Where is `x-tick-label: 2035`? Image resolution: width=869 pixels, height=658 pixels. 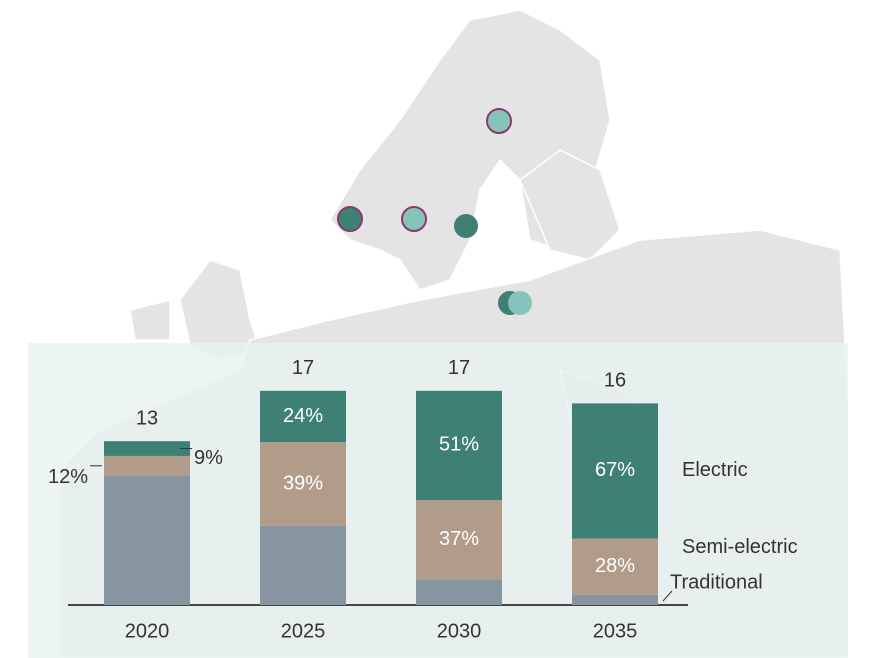 x-tick-label: 2035 is located at coordinates (615, 631).